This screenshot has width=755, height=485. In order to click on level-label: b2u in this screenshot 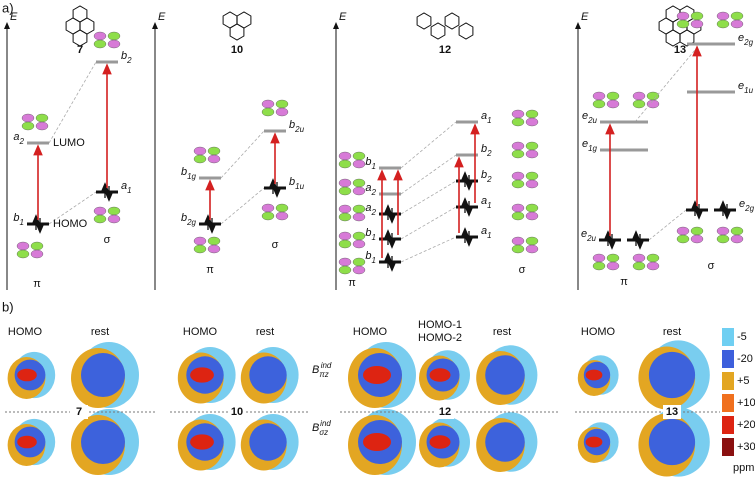, I will do `click(297, 126)`.